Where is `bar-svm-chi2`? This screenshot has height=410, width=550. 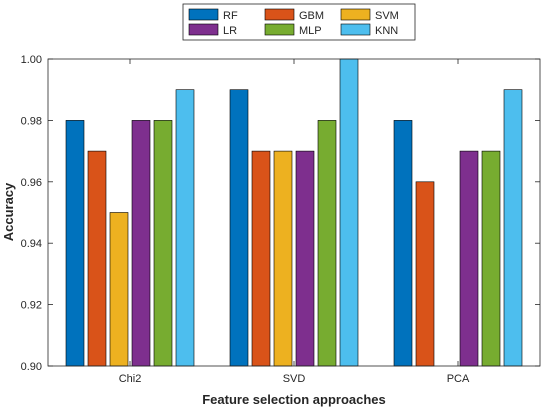
bar-svm-chi2 is located at coordinates (119, 289).